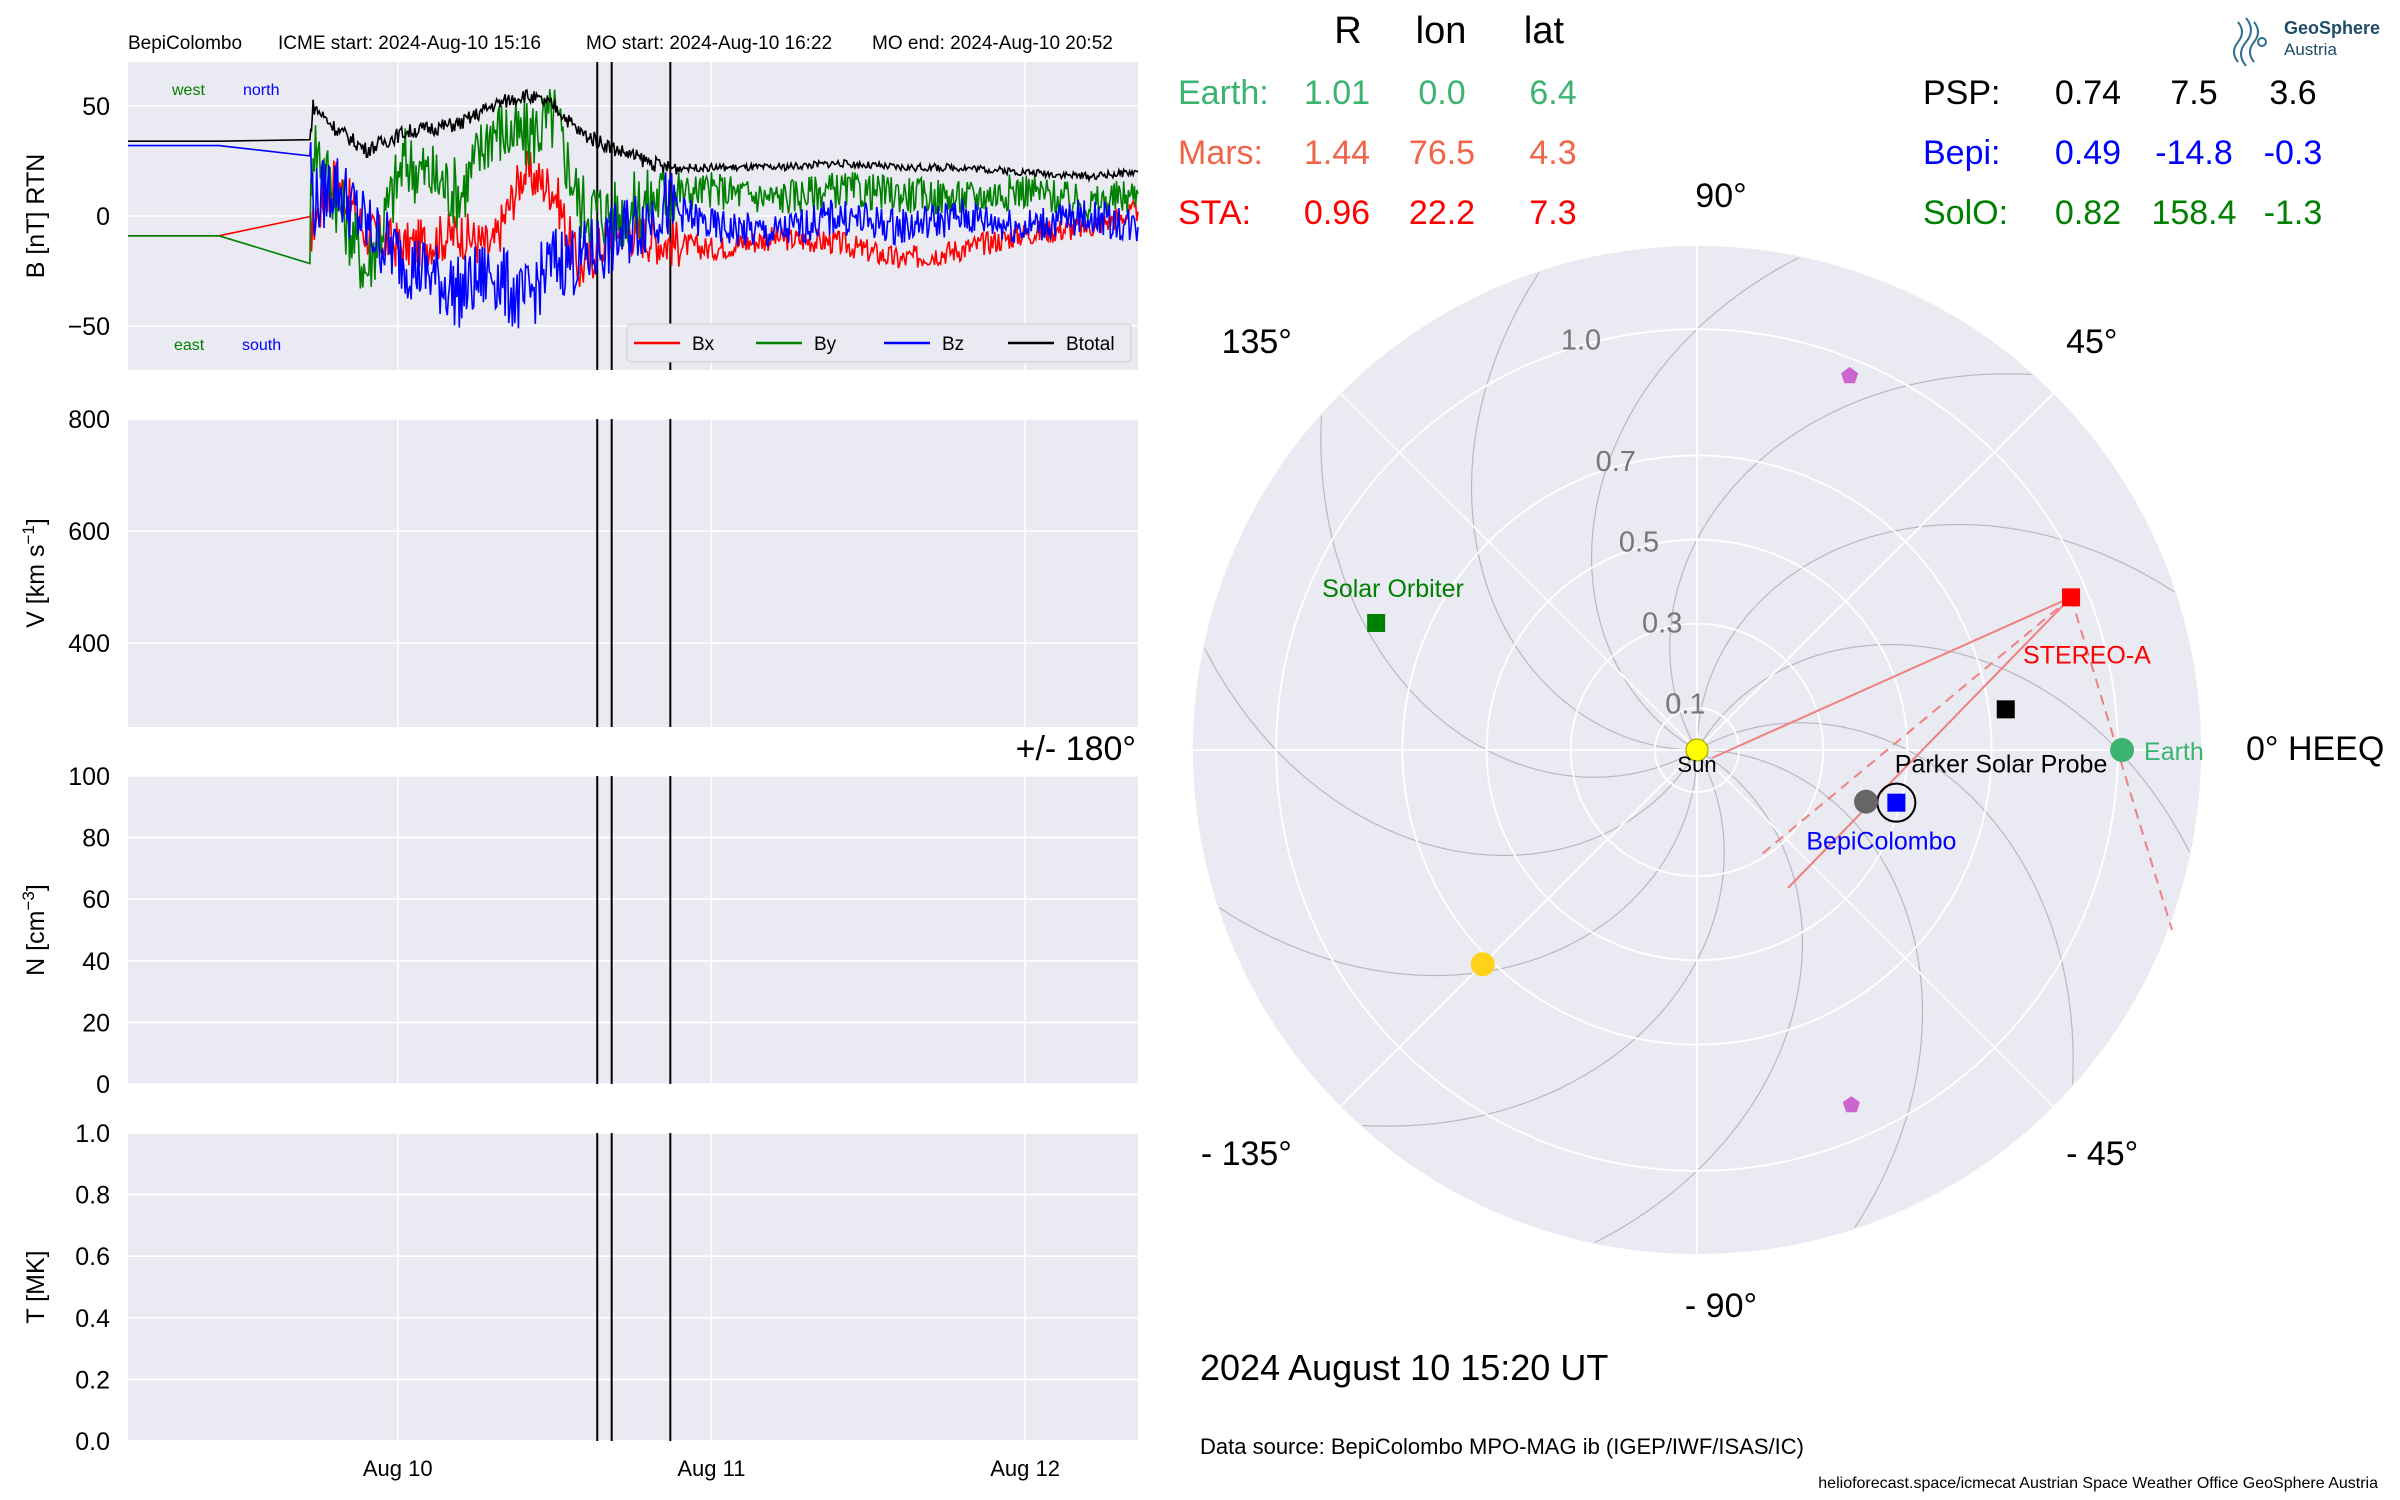 The image size is (2400, 1500). Describe the element at coordinates (1442, 153) in the screenshot. I see `table-lon-value: 76.5` at that location.